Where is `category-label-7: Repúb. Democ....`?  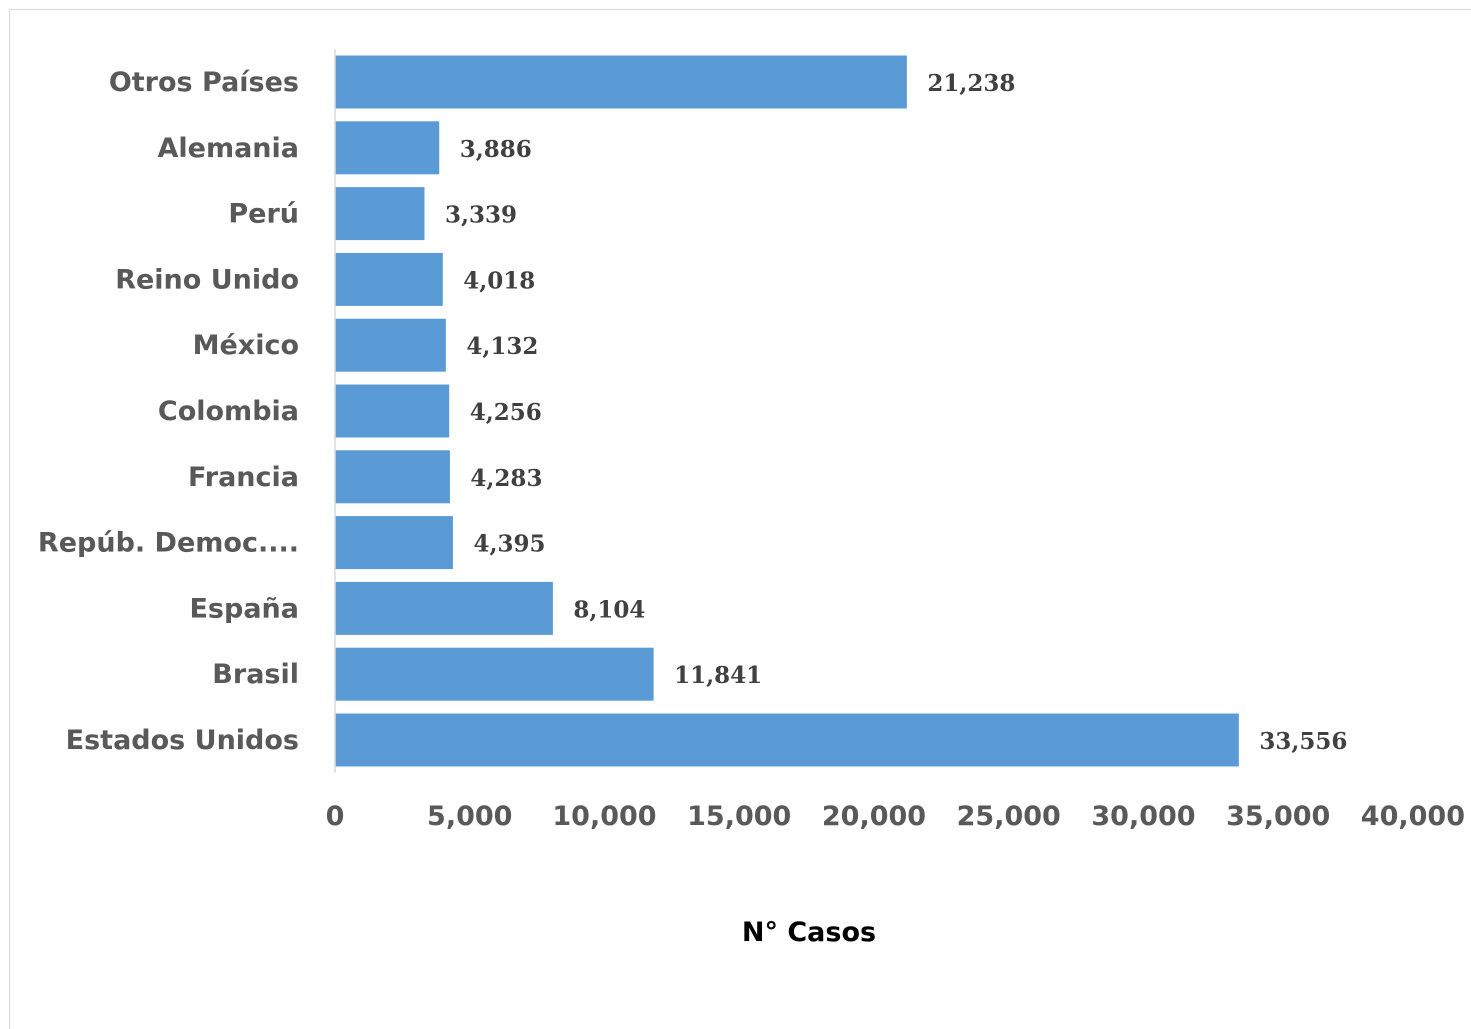
category-label-7: Repúb. Democ.... is located at coordinates (168, 543).